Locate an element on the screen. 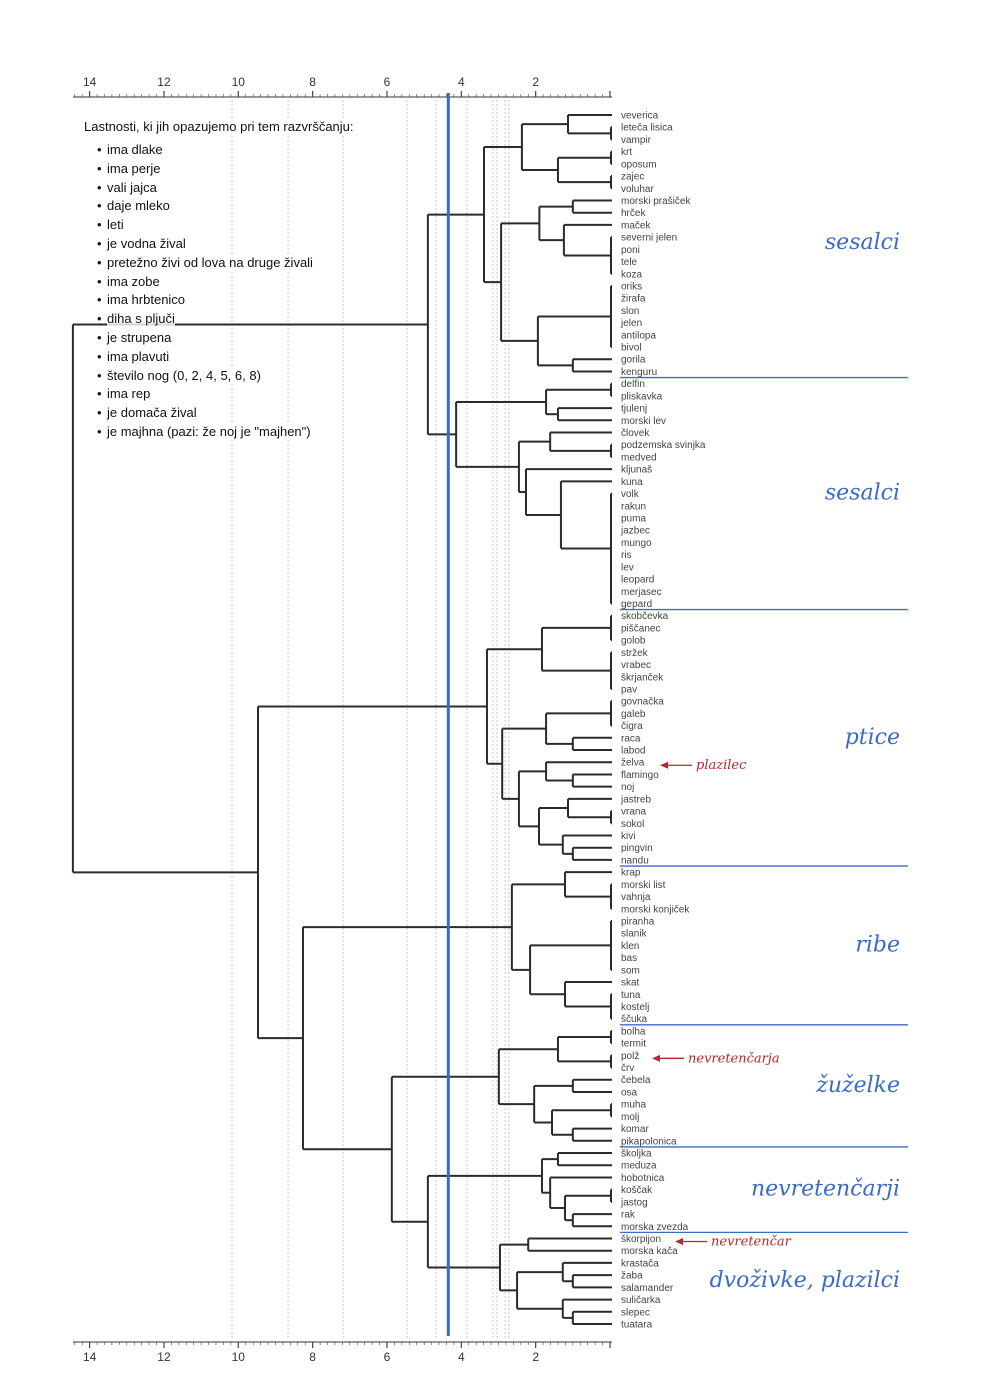  property-item: je vodna žival is located at coordinates (240, 244).